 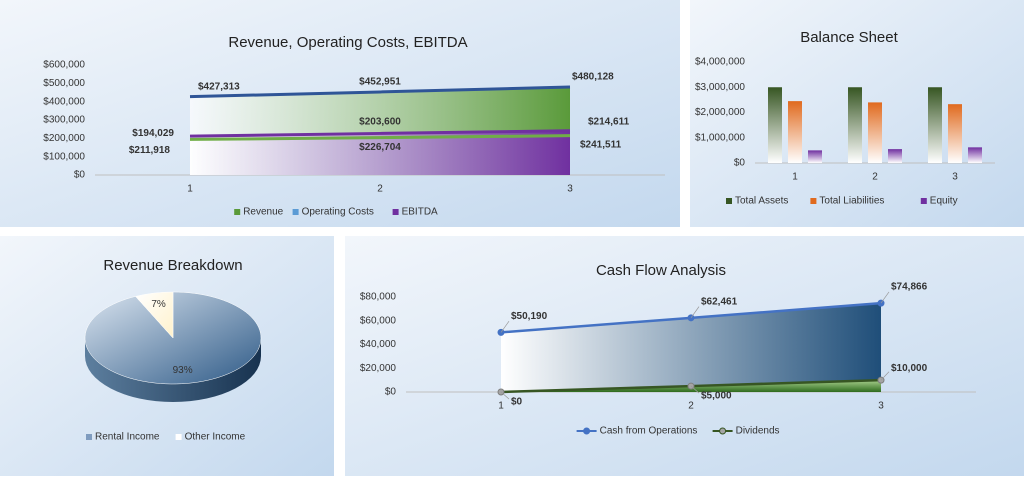 What do you see at coordinates (380, 121) in the screenshot?
I see `data-label: $203,600` at bounding box center [380, 121].